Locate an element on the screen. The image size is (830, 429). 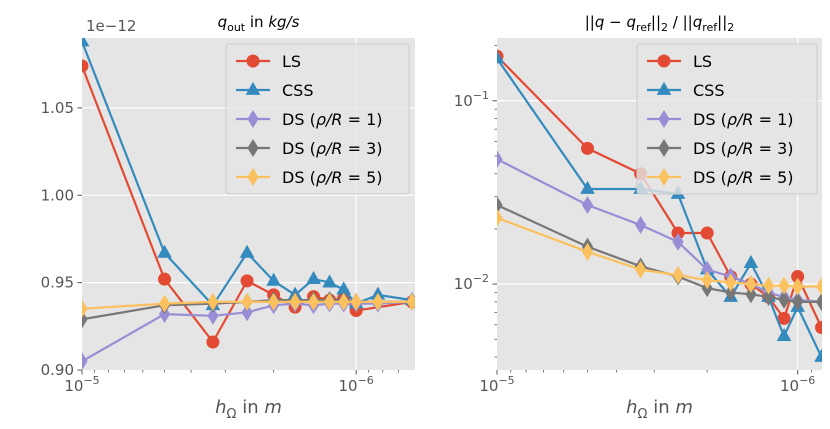
x-tick-label: 10−6 is located at coordinates (797, 384).